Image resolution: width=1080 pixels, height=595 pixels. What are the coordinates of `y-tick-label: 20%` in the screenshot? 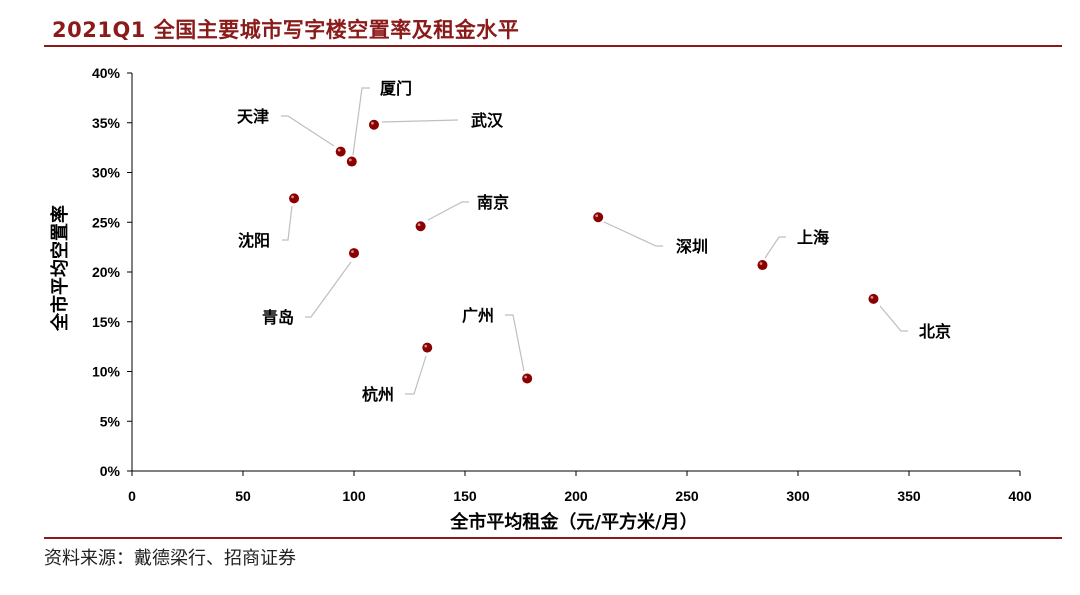 It's located at (106, 272).